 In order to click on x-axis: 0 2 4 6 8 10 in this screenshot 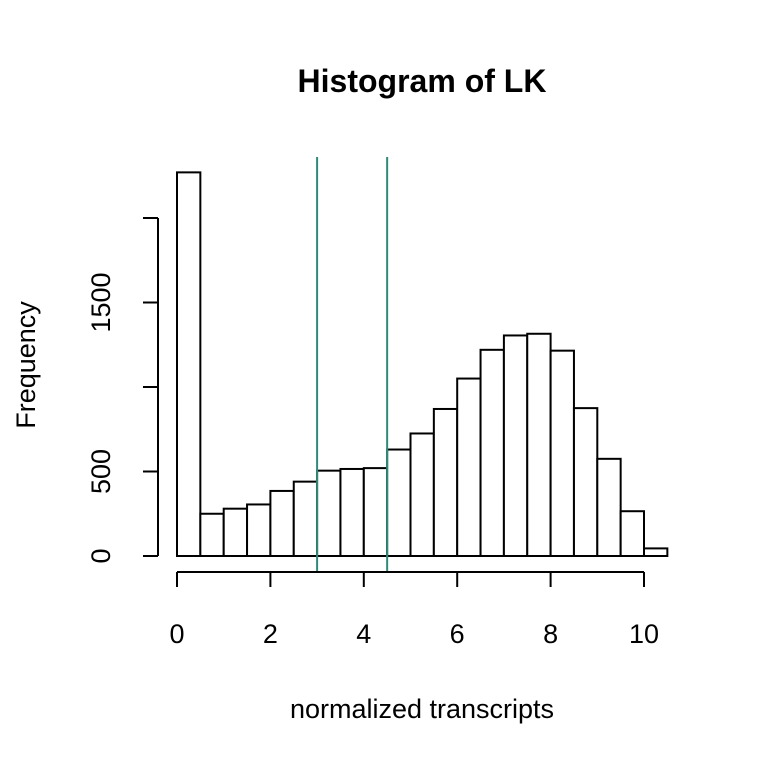, I will do `click(414, 610)`.